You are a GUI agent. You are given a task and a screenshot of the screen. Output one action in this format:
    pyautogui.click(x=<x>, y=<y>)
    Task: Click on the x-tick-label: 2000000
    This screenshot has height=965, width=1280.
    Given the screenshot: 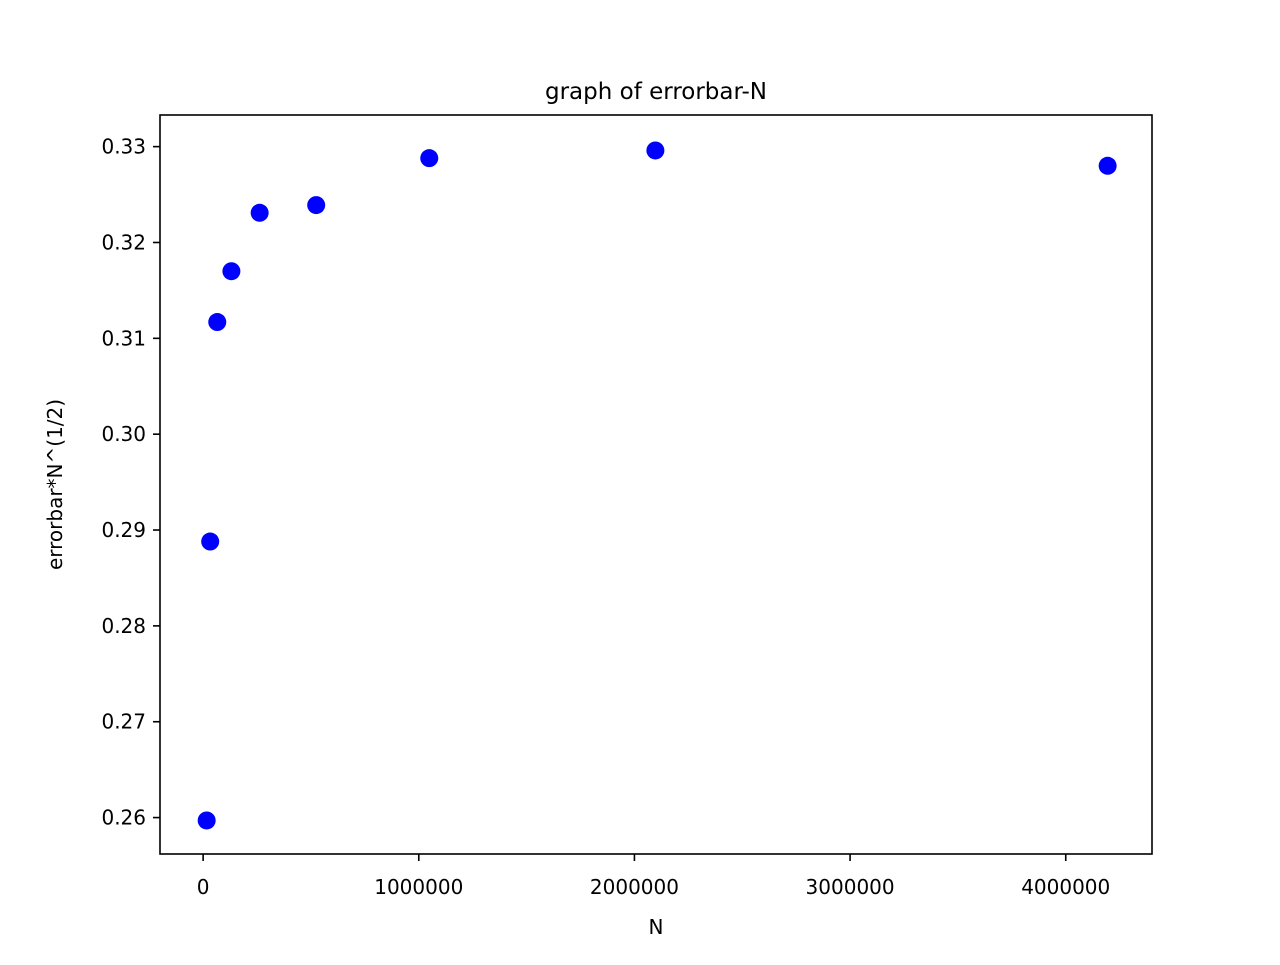 What is the action you would take?
    pyautogui.click(x=634, y=887)
    